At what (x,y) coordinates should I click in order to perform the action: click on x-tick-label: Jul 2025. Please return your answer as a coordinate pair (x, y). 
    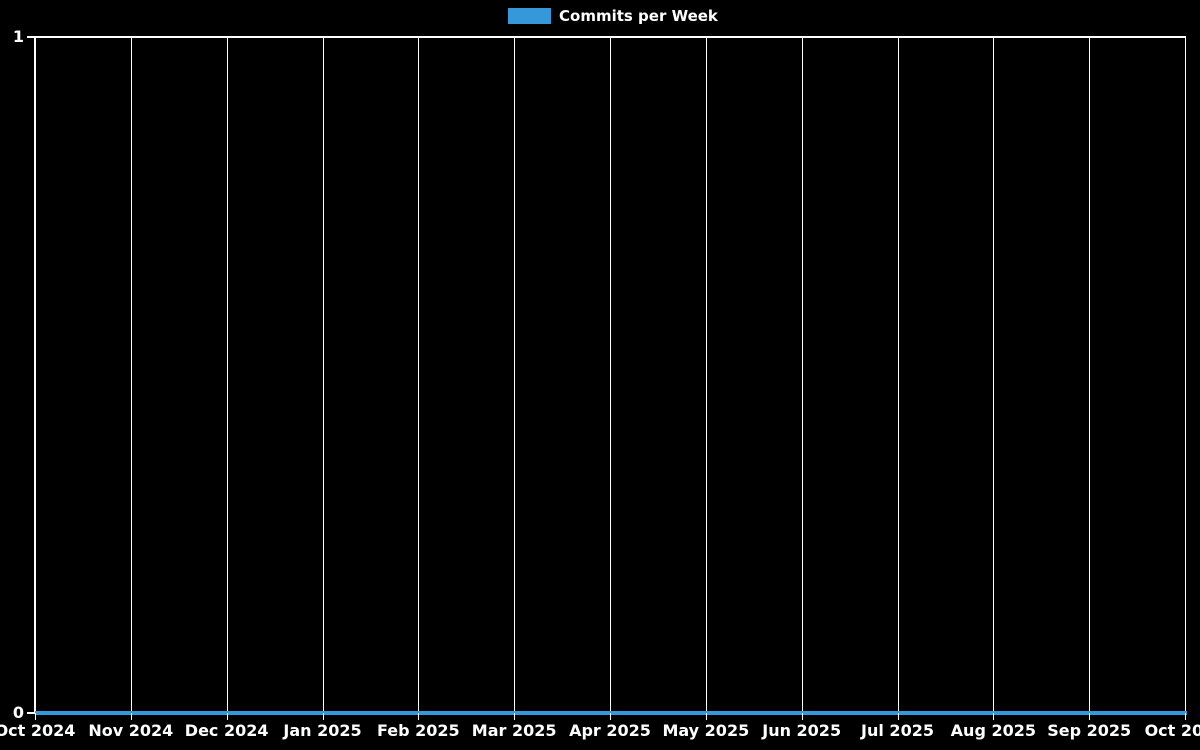
    Looking at the image, I should click on (897, 730).